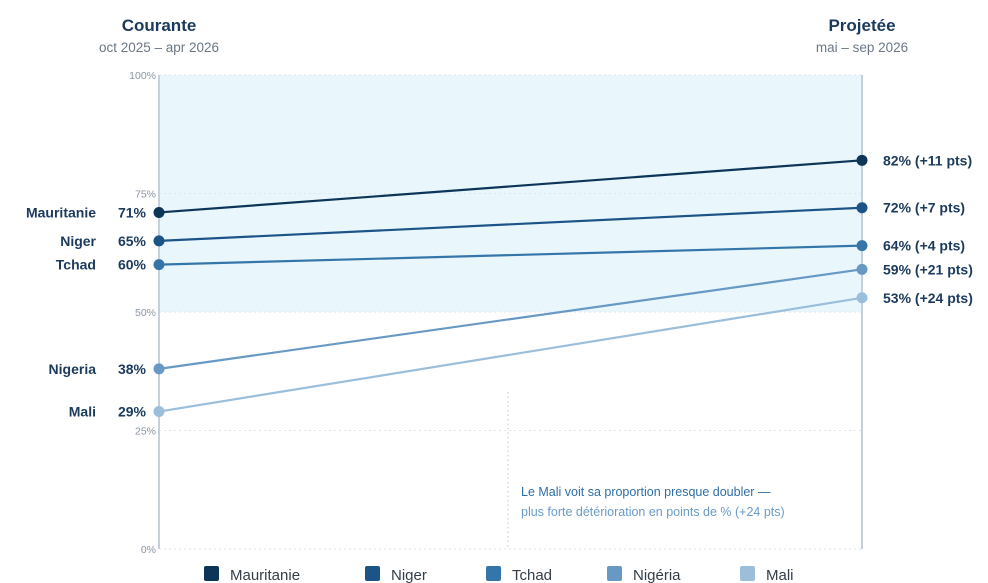 The height and width of the screenshot is (583, 988). I want to click on right-value-label: 72% (+7 pts), so click(924, 208).